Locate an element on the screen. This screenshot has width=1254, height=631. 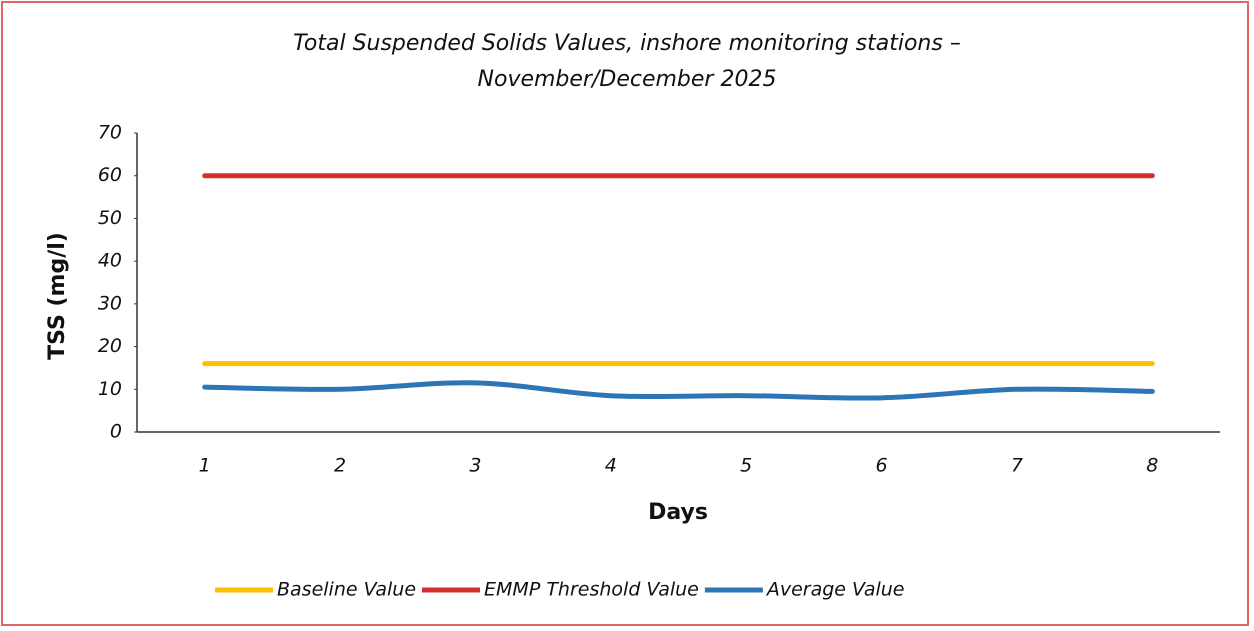
x-tick-label: 6 is located at coordinates (882, 466).